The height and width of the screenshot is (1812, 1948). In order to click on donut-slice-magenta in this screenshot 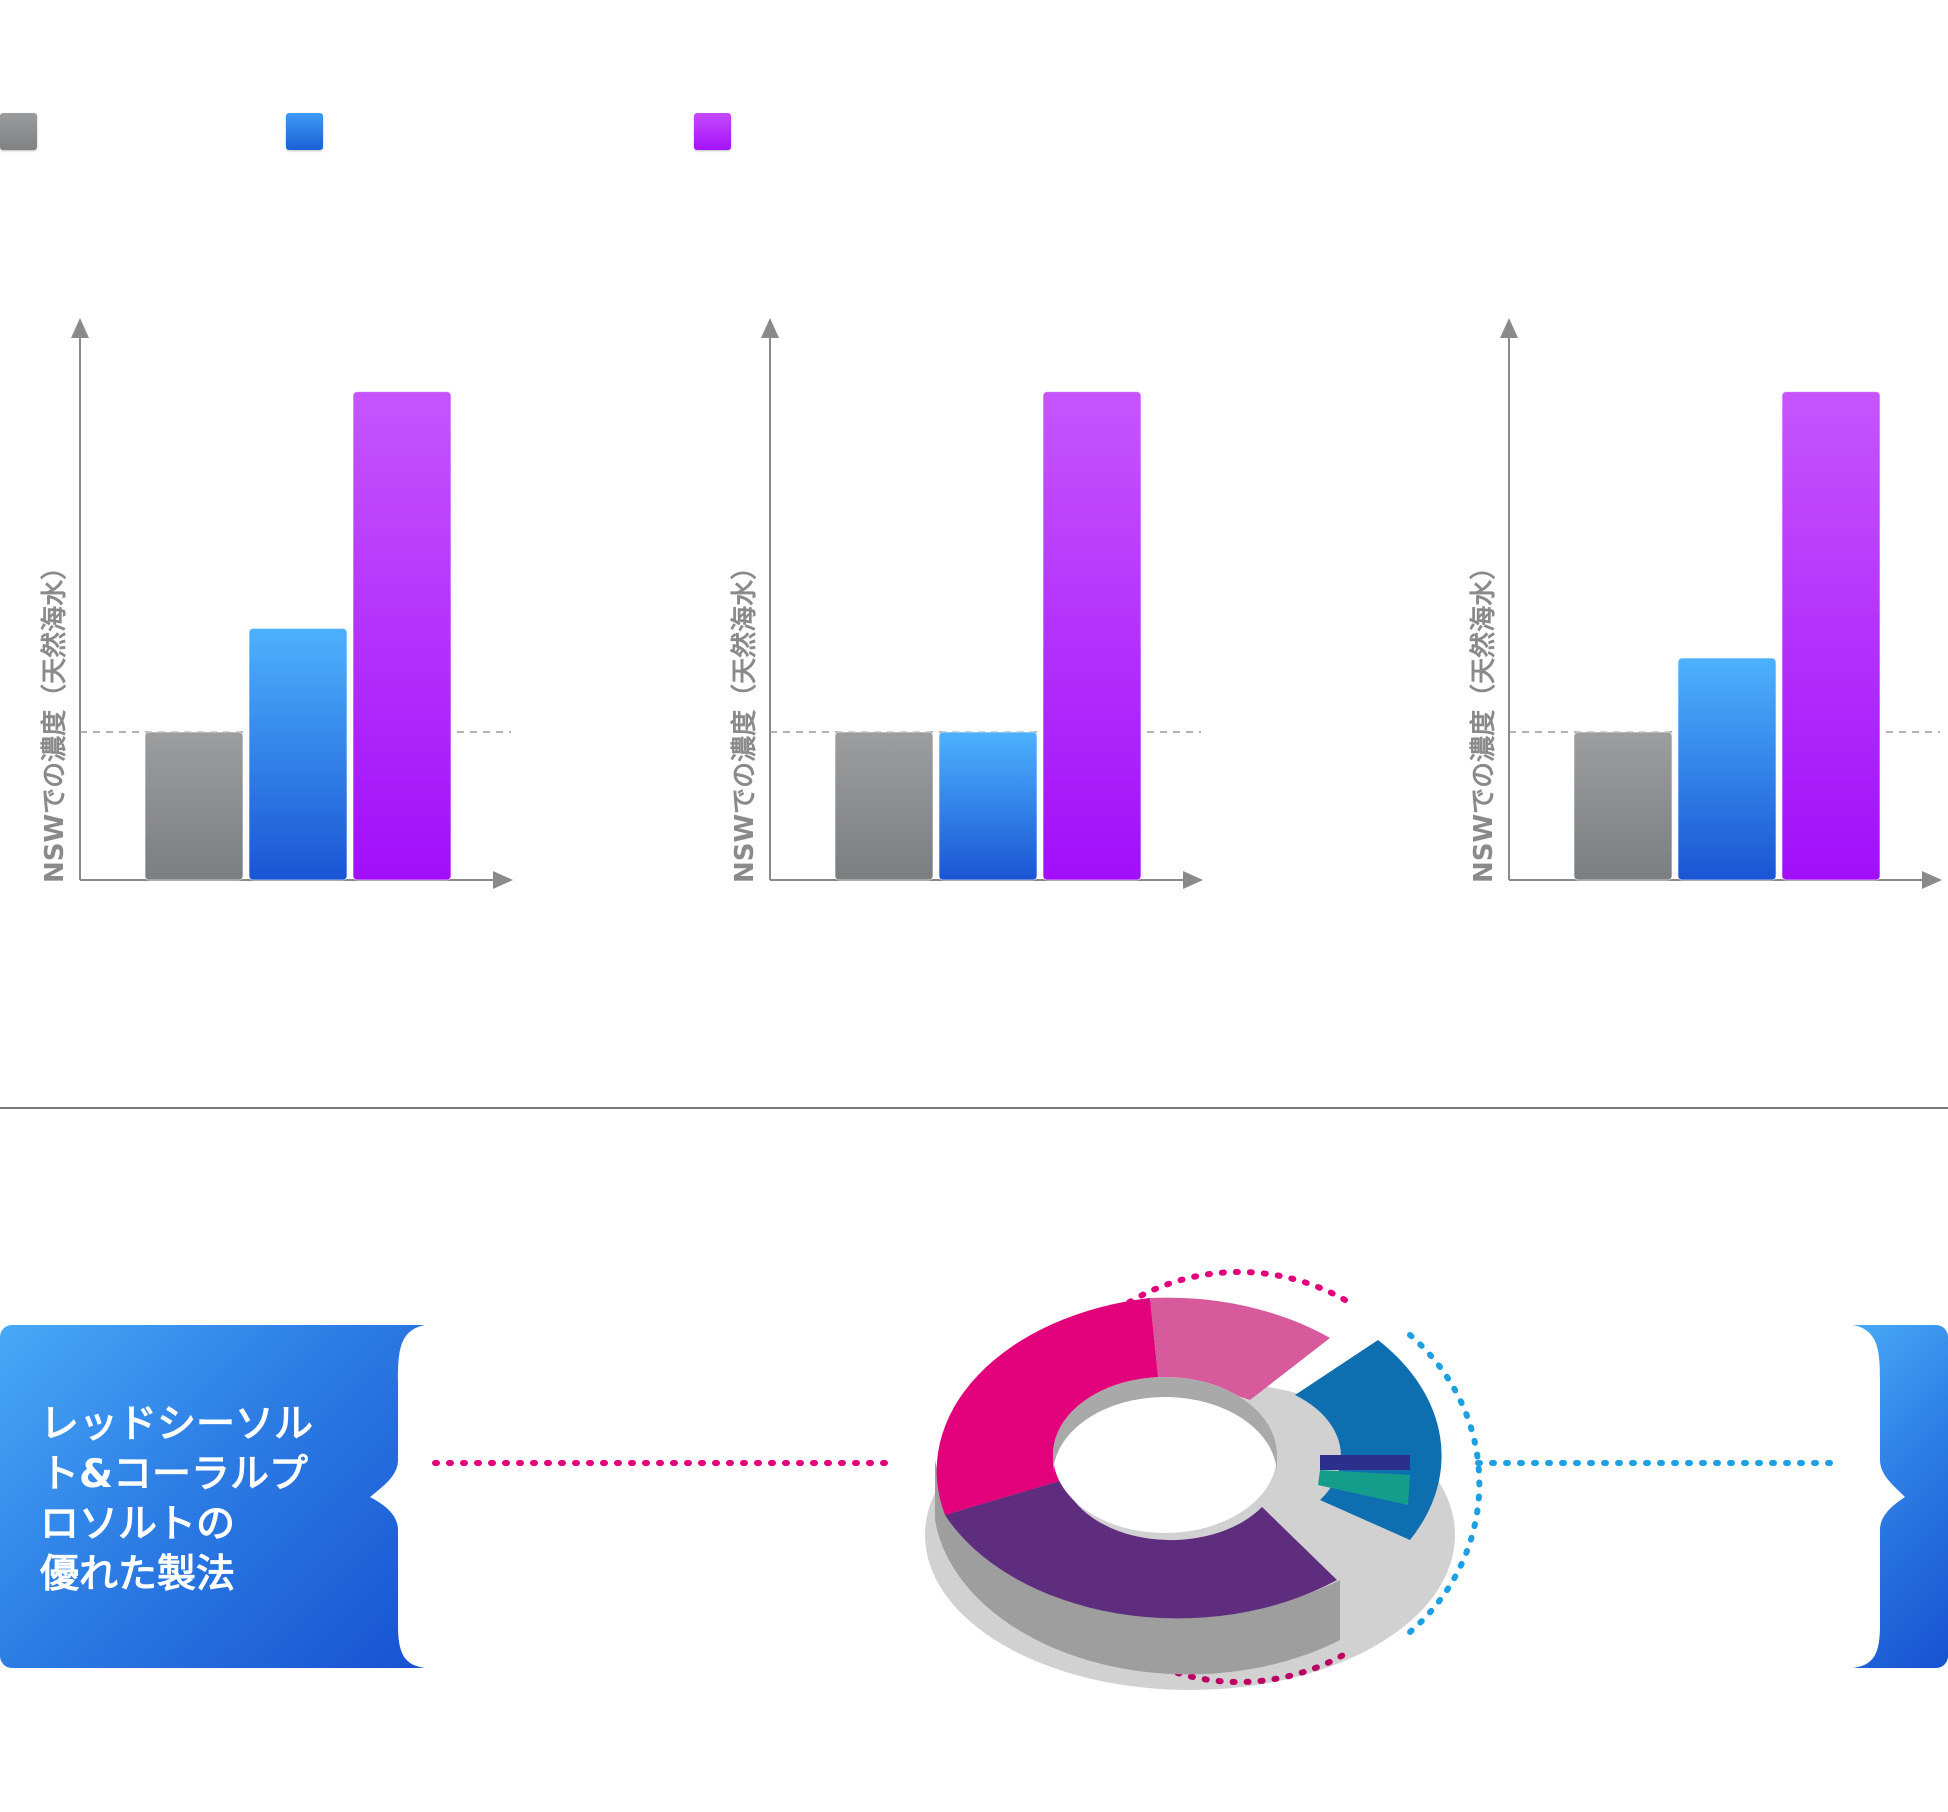, I will do `click(1048, 1406)`.